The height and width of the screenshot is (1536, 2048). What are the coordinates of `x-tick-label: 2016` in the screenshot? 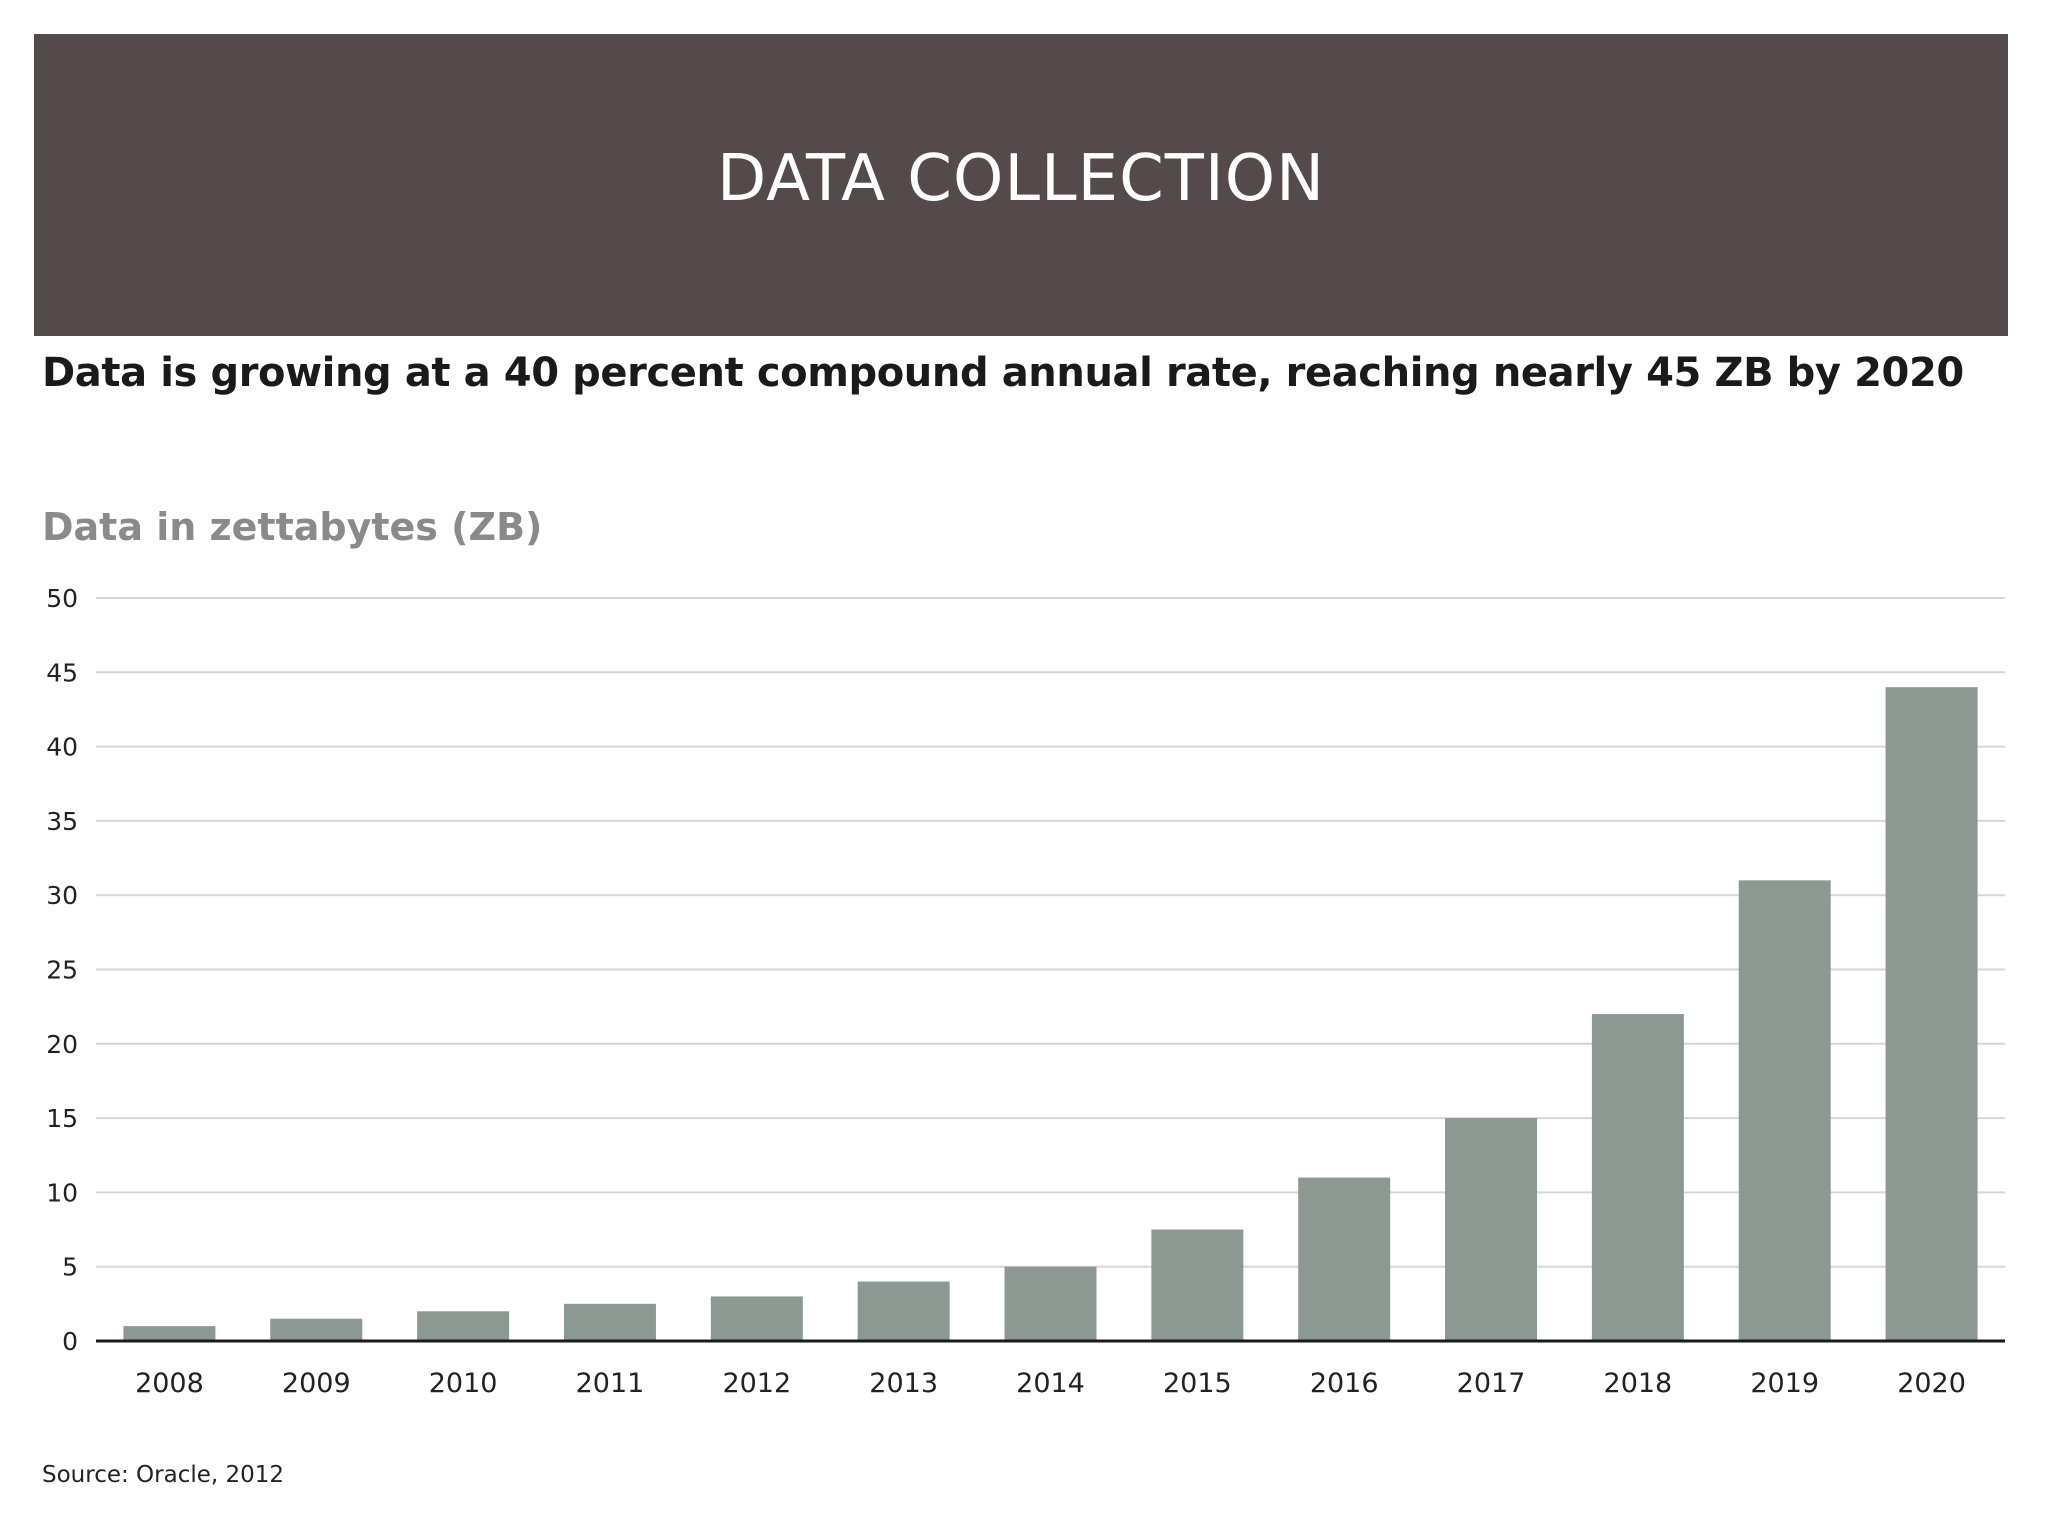 It's located at (1344, 1383).